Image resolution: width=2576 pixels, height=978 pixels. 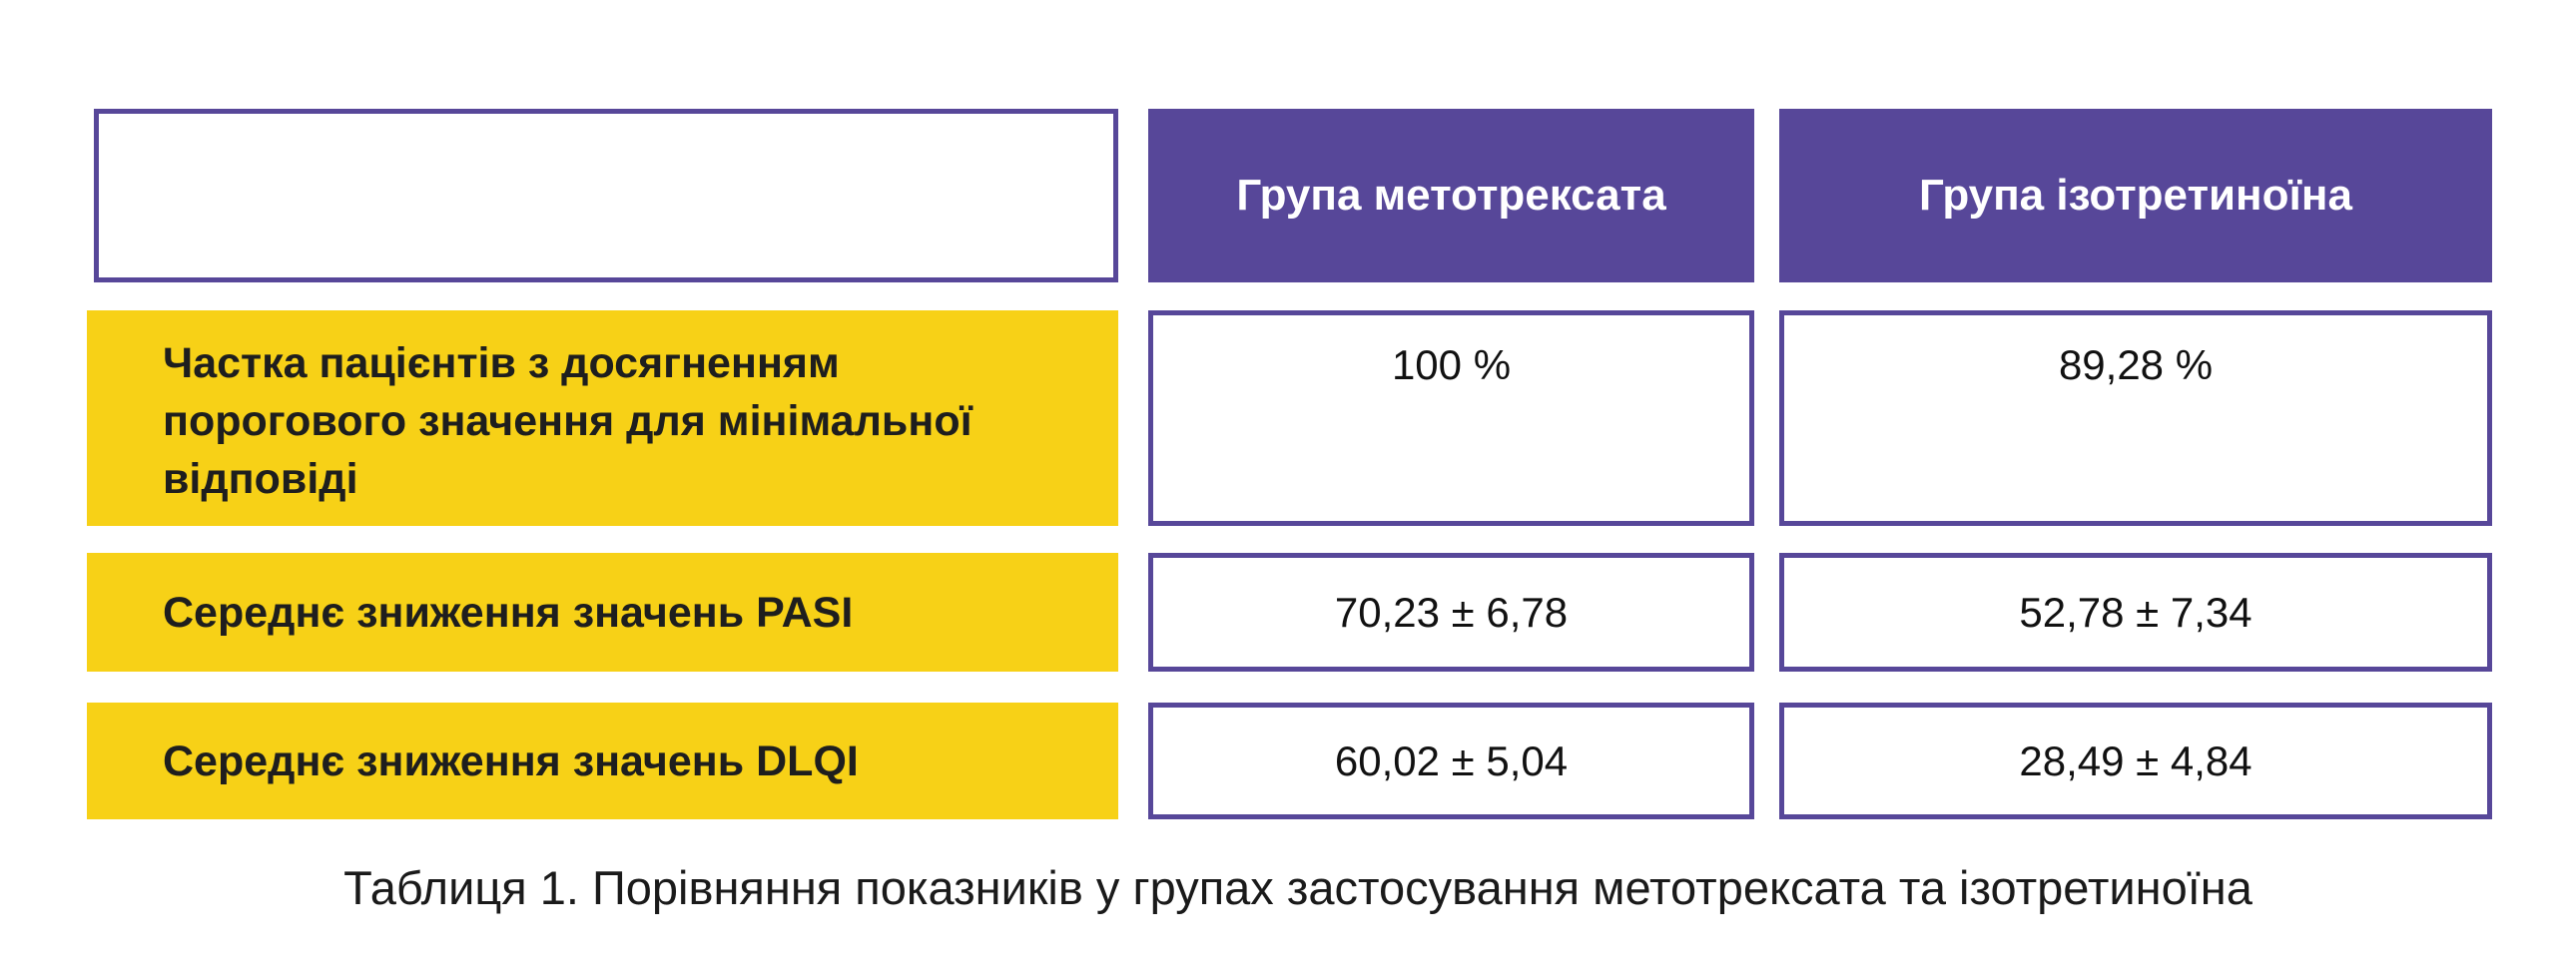 I want to click on value-cell: 60,02 ± 5,04, so click(x=1451, y=761).